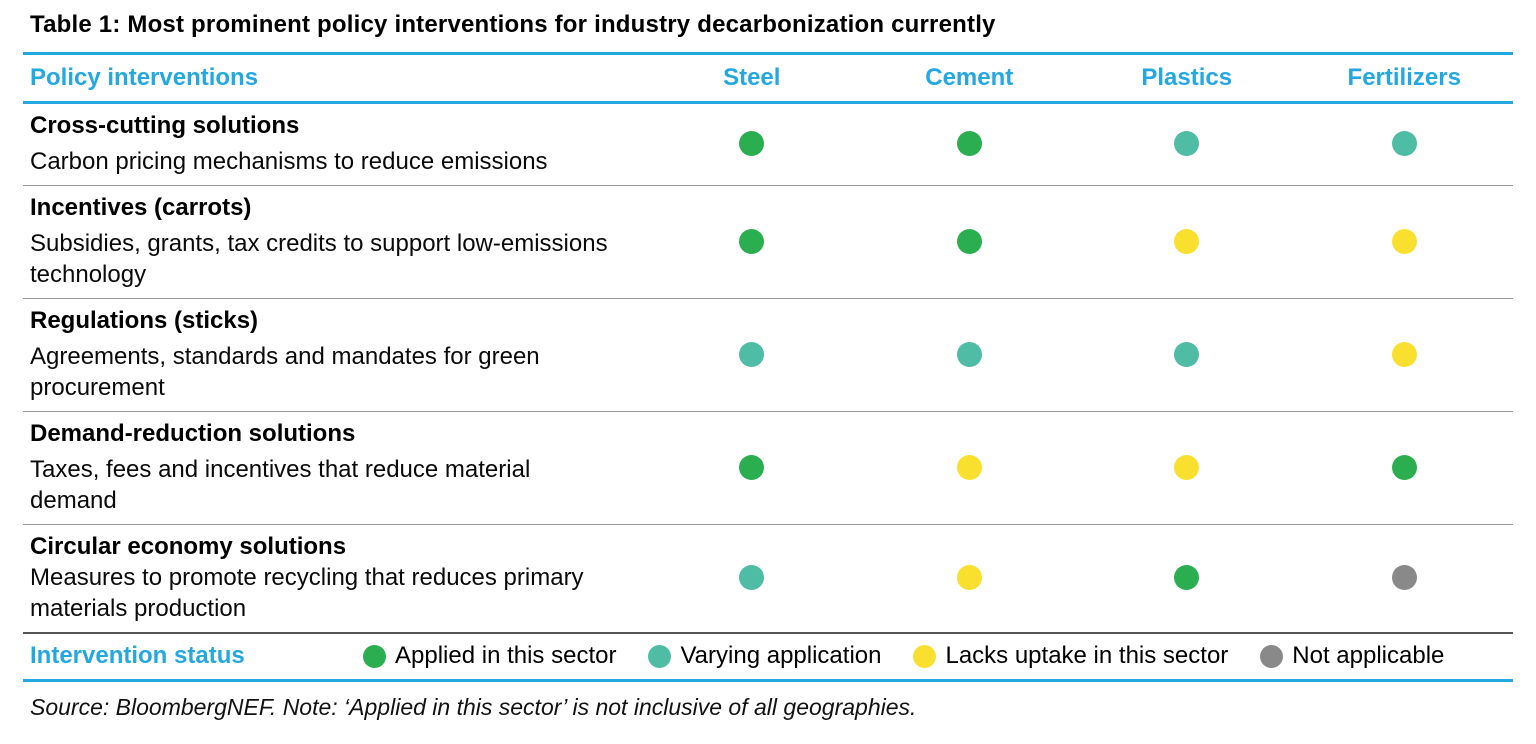 The height and width of the screenshot is (744, 1536). What do you see at coordinates (1404, 77) in the screenshot?
I see `column-header-fertilizers: Fertilizers` at bounding box center [1404, 77].